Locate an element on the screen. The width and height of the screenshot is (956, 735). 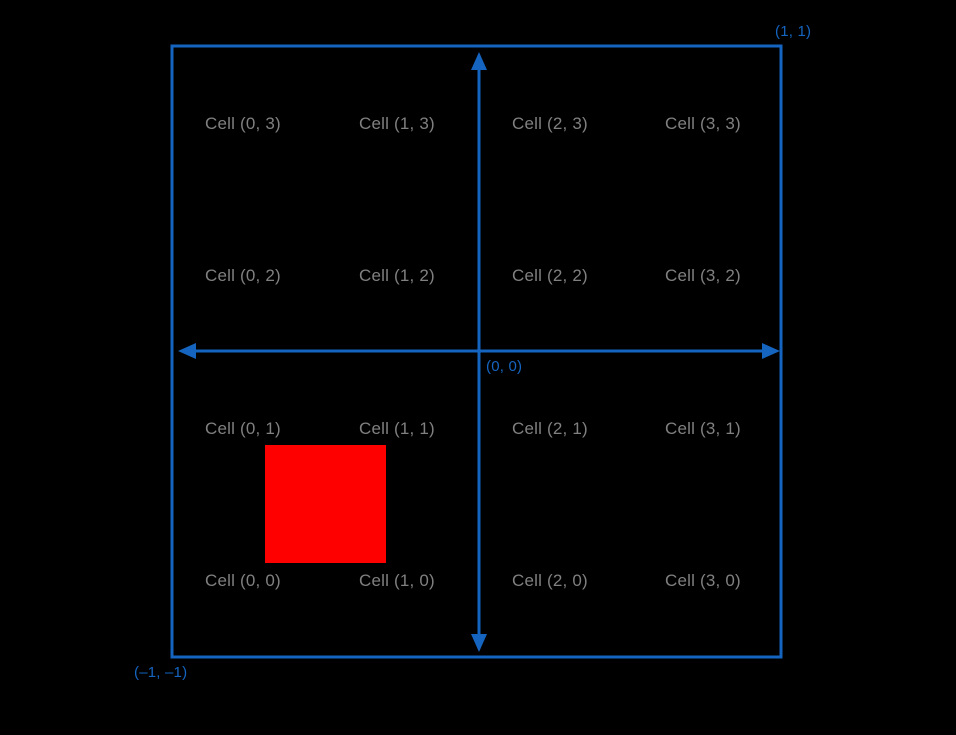
cell-label-1-2: Cell (1, 2) is located at coordinates (397, 275).